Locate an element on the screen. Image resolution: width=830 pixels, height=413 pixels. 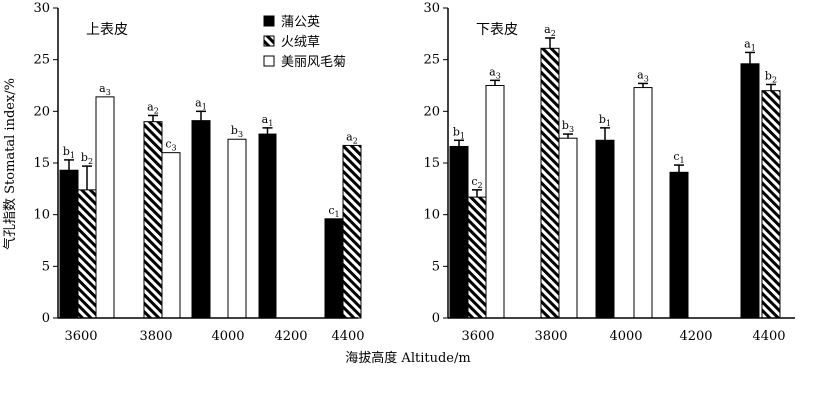
significance-label: c2 is located at coordinates (476, 182).